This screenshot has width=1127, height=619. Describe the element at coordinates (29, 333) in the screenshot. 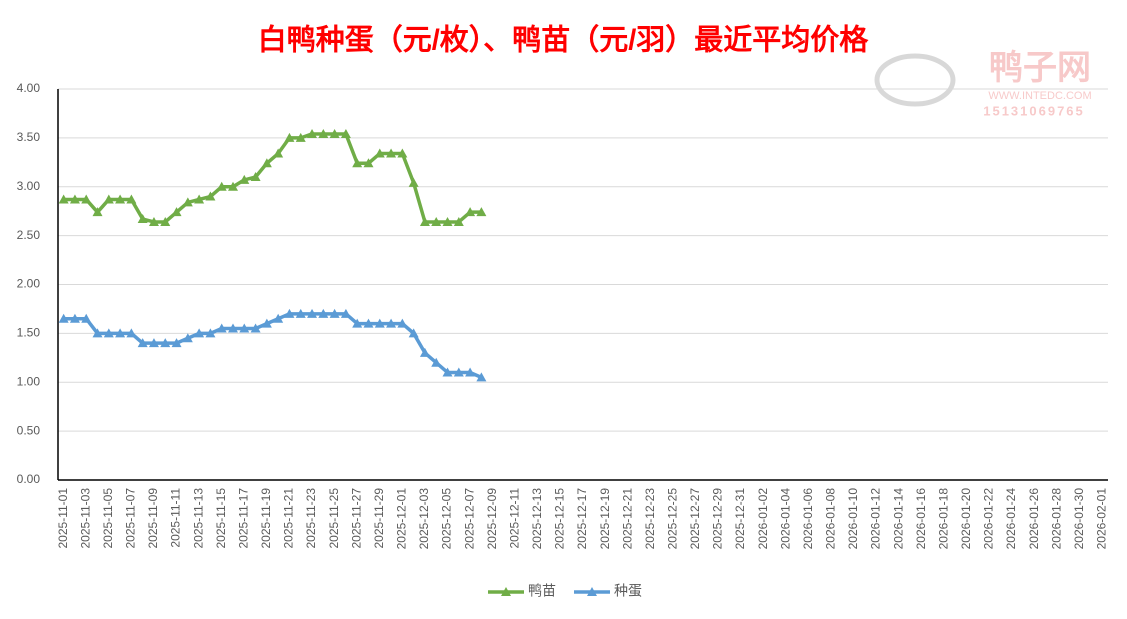

I see `y-tick-label: 1.50` at that location.